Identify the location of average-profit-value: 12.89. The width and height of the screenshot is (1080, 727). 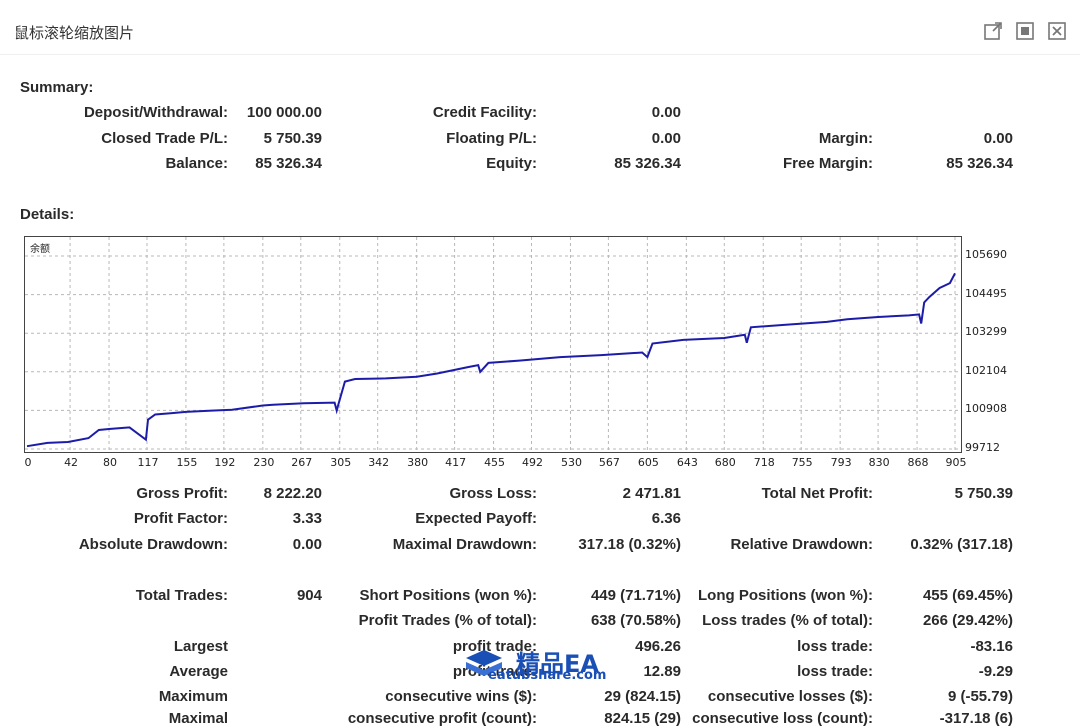
(662, 671).